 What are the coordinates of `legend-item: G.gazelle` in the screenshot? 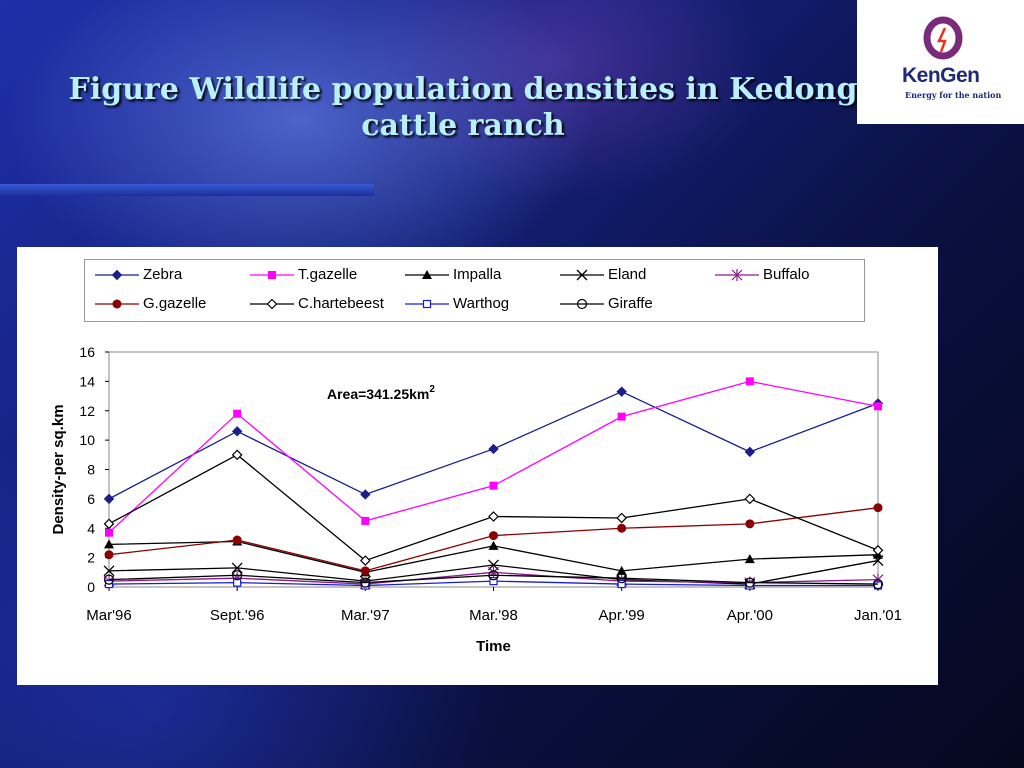 It's located at (170, 304).